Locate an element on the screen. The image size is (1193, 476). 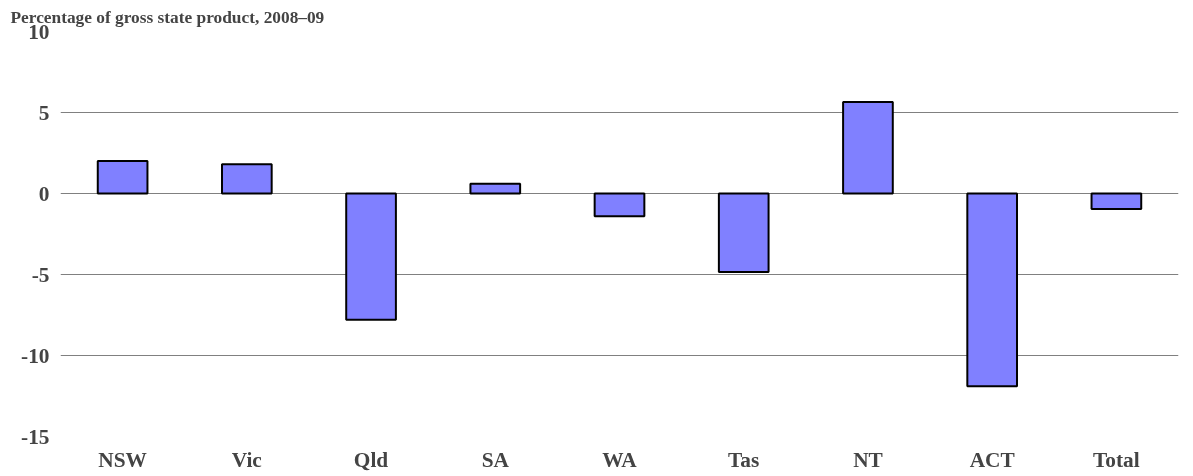
x-tick-label: Tas is located at coordinates (744, 459).